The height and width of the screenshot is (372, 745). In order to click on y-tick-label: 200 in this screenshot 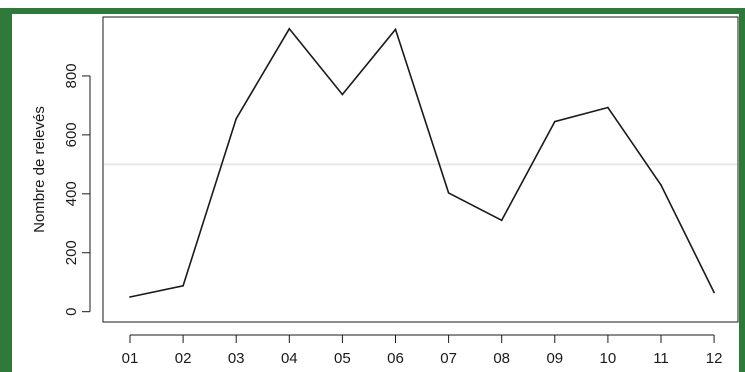, I will do `click(71, 252)`.